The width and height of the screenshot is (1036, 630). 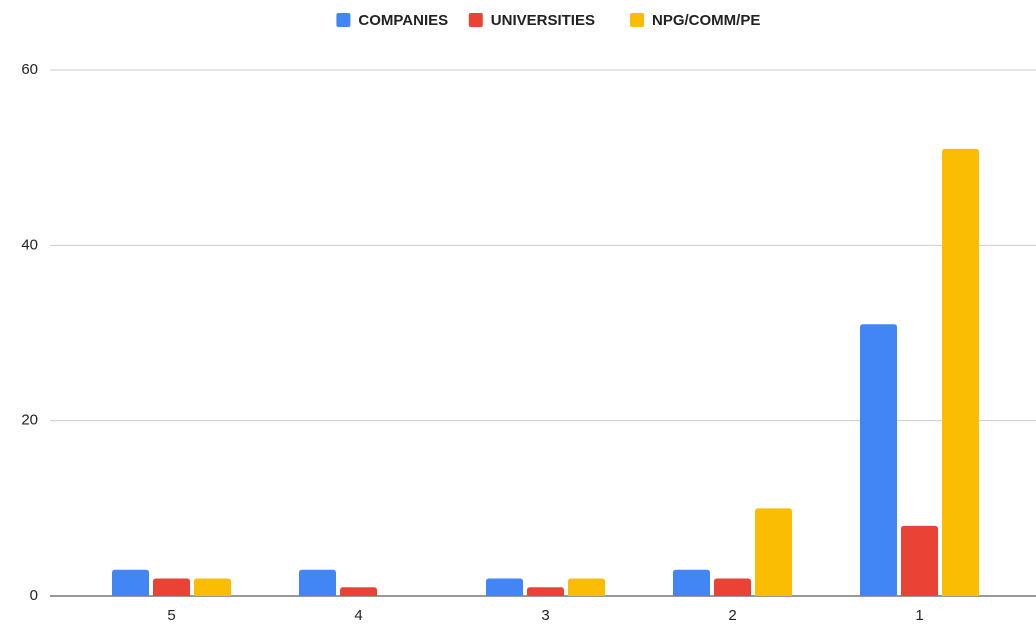 What do you see at coordinates (29, 69) in the screenshot?
I see `y-tick-label: 60` at bounding box center [29, 69].